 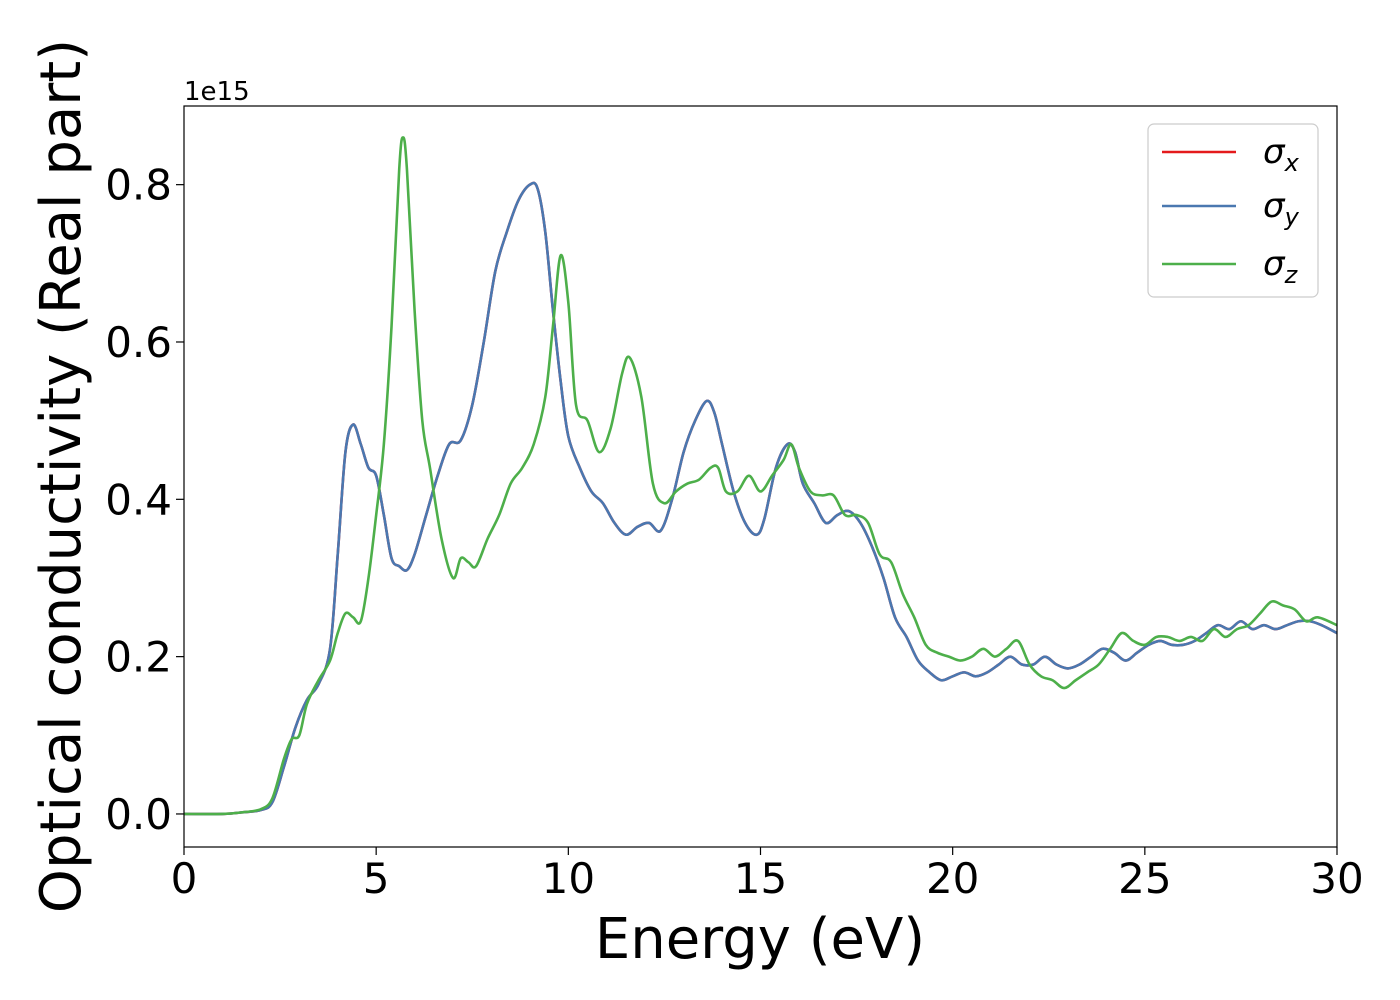 I want to click on legend: σx σy σz, so click(x=1233, y=210).